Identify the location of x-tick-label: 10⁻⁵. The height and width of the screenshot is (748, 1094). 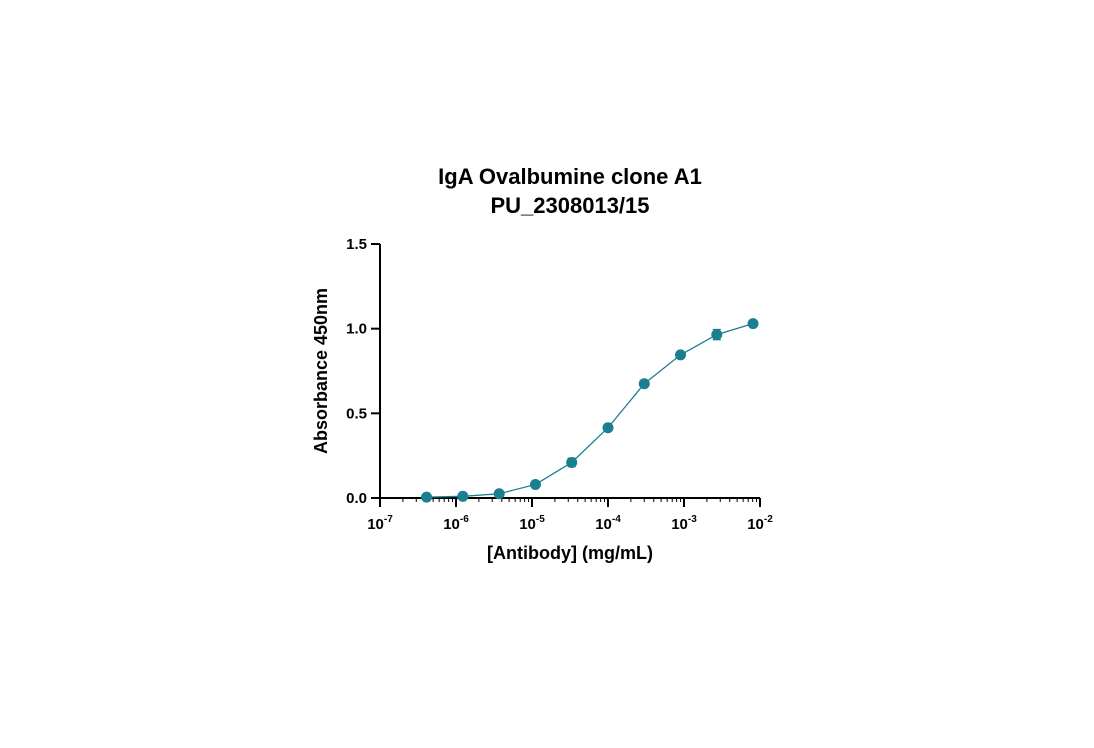
(532, 523).